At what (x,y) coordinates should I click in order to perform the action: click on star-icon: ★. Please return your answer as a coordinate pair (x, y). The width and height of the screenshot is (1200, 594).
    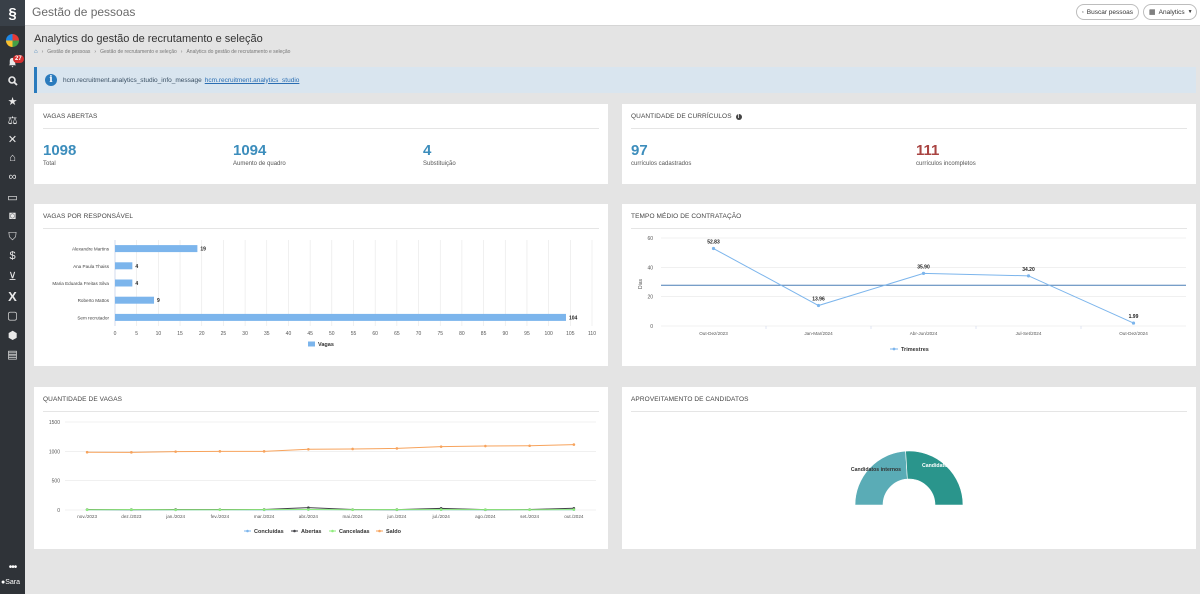
    Looking at the image, I should click on (12, 101).